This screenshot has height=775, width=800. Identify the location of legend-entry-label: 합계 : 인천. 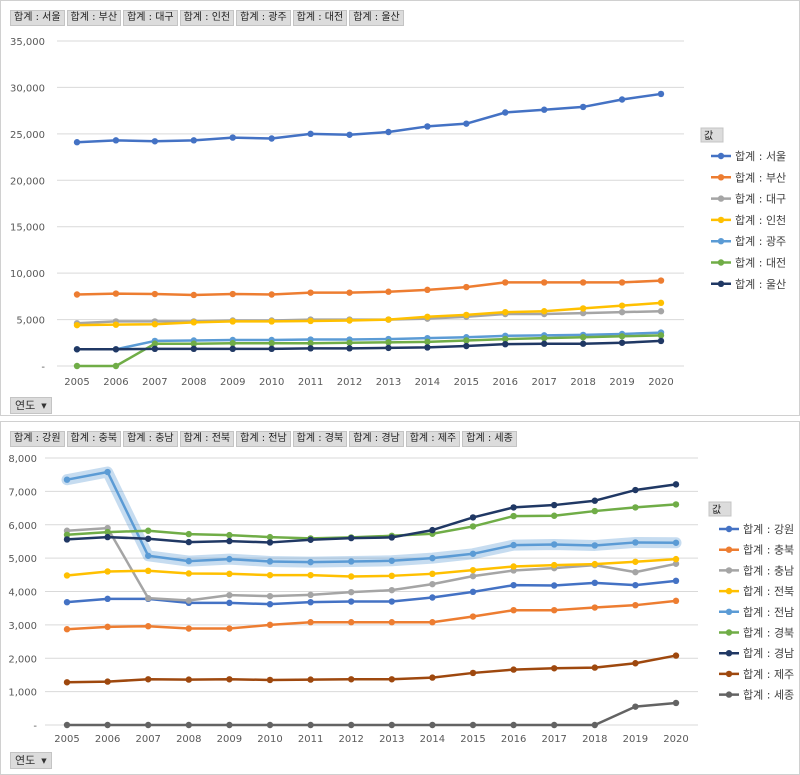
(760, 220).